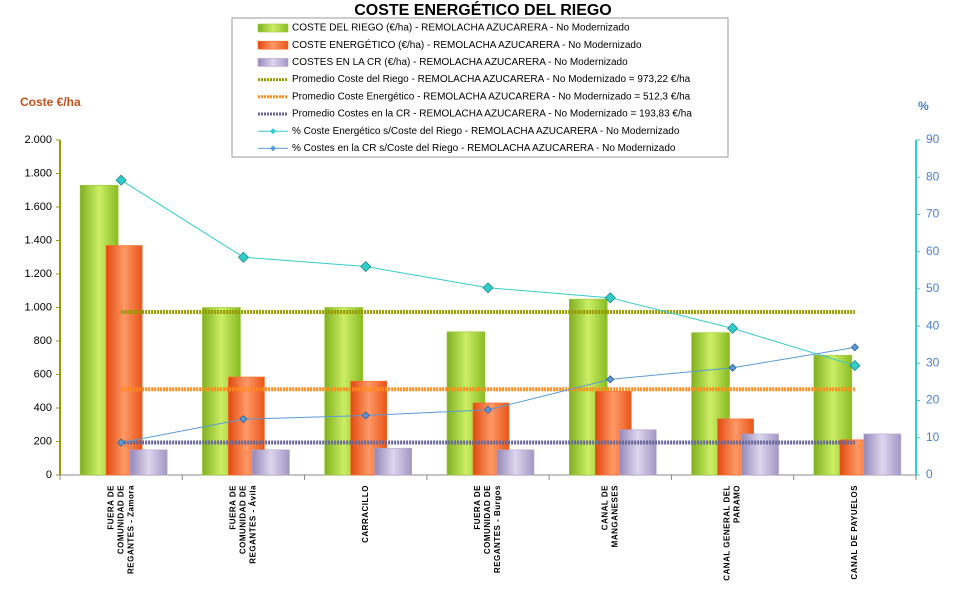 The image size is (966, 594). I want to click on y2-tick-label: 20, so click(933, 400).